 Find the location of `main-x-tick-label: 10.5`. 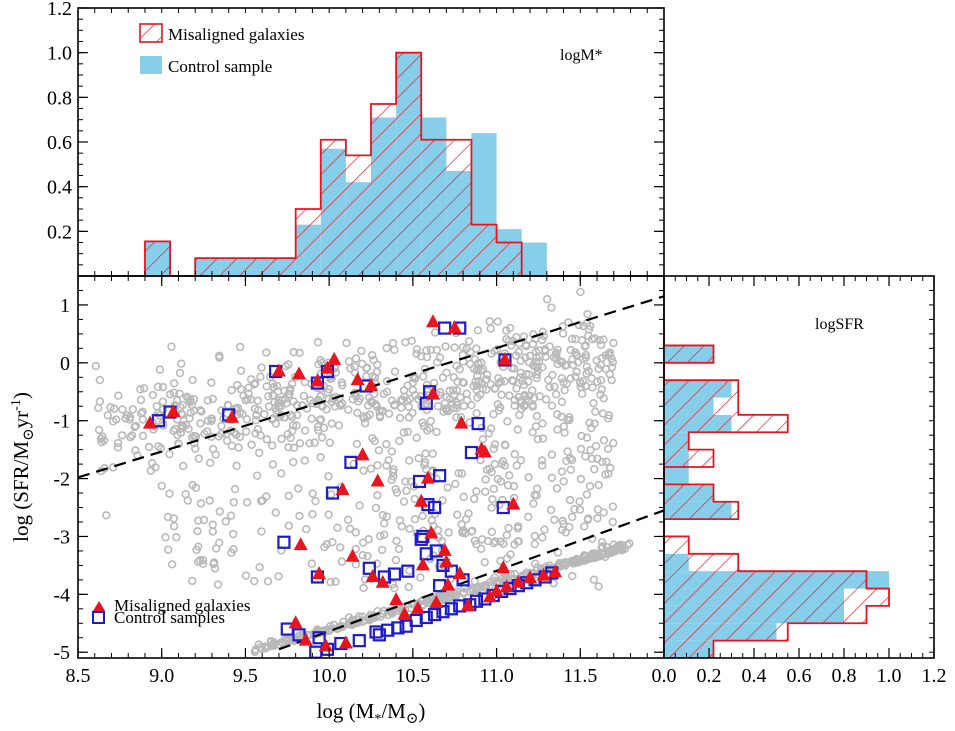

main-x-tick-label: 10.5 is located at coordinates (412, 676).